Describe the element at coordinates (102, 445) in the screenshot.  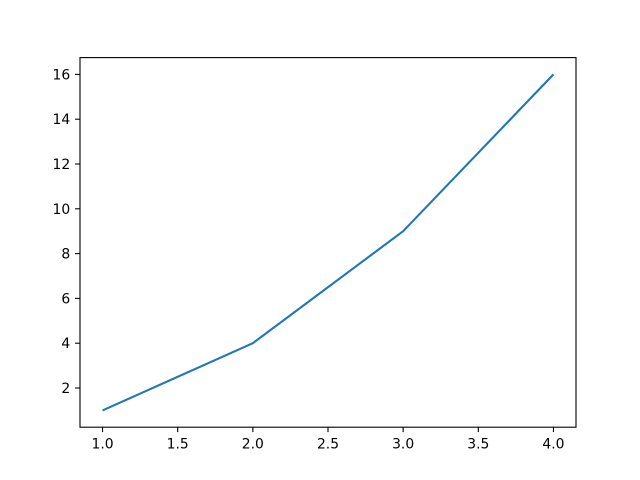
I see `x-tick-label: 1.0` at that location.